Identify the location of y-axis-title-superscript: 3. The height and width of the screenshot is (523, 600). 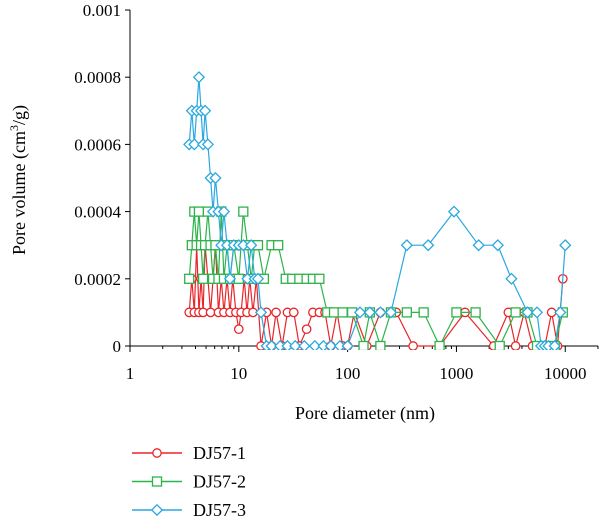
(14, 128).